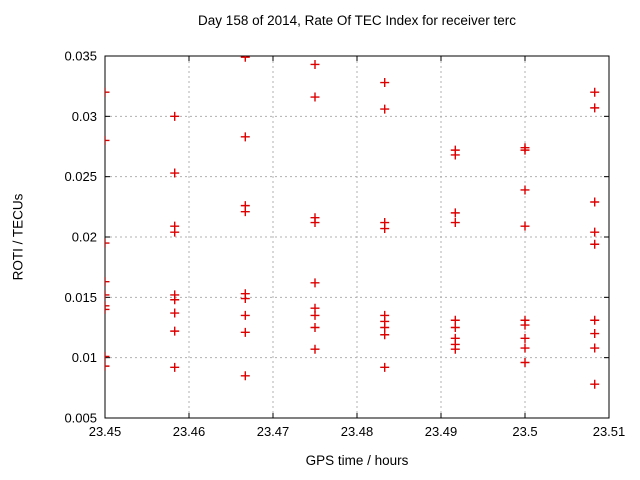 The width and height of the screenshot is (640, 480). Describe the element at coordinates (84, 116) in the screenshot. I see `y-tick-label: 0.03` at that location.